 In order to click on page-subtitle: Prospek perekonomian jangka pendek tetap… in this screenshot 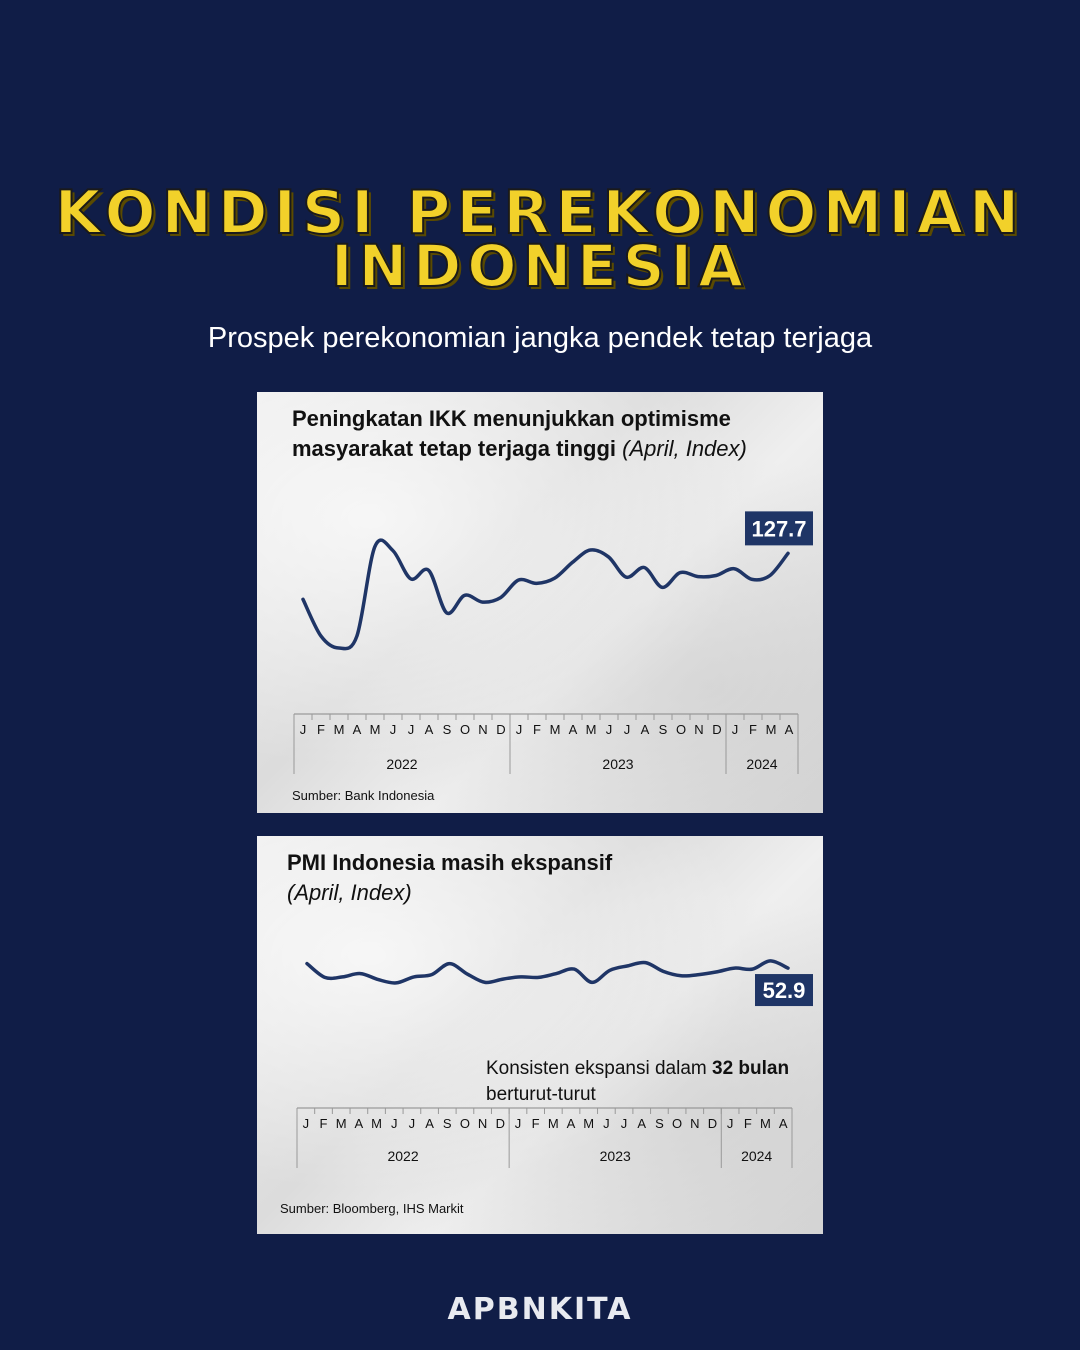, I will do `click(540, 338)`.